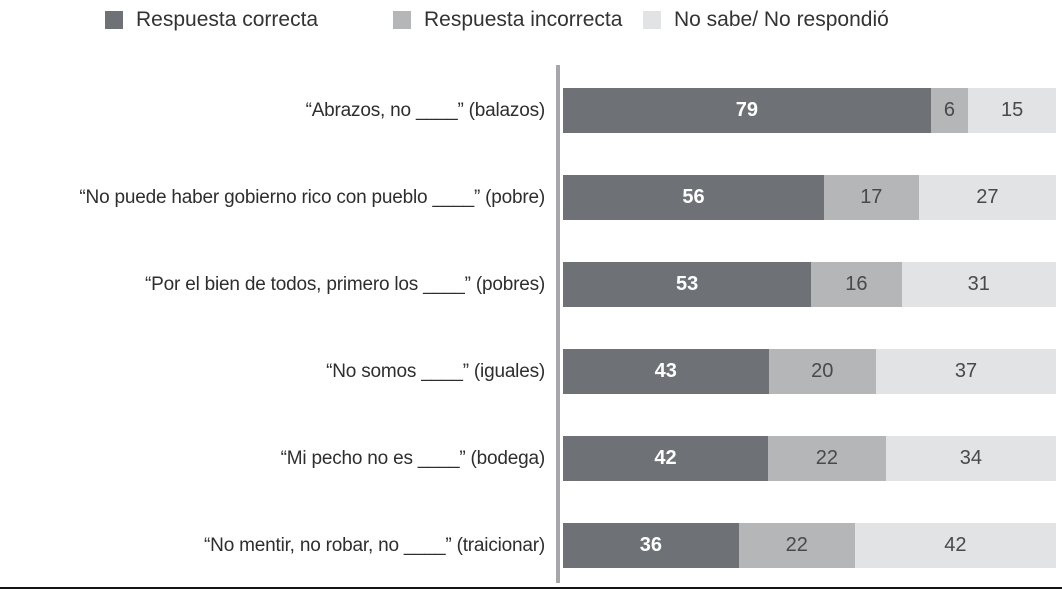 The image size is (1062, 593). I want to click on legend-item: Respuesta incorrecta, so click(507, 20).